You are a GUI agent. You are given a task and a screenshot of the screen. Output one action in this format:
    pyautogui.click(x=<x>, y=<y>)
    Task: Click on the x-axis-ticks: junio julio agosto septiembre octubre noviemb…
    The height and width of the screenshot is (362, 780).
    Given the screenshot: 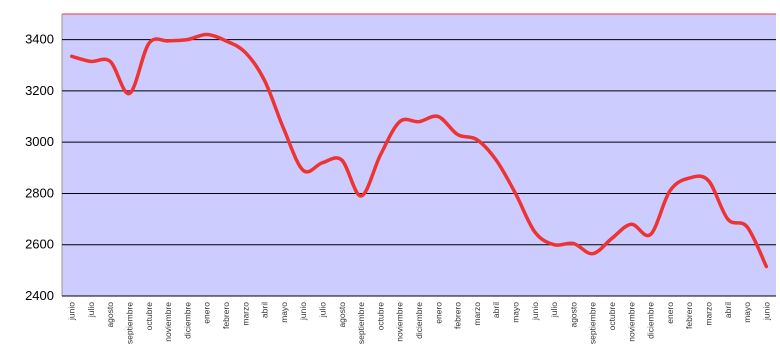 What is the action you would take?
    pyautogui.click(x=419, y=323)
    